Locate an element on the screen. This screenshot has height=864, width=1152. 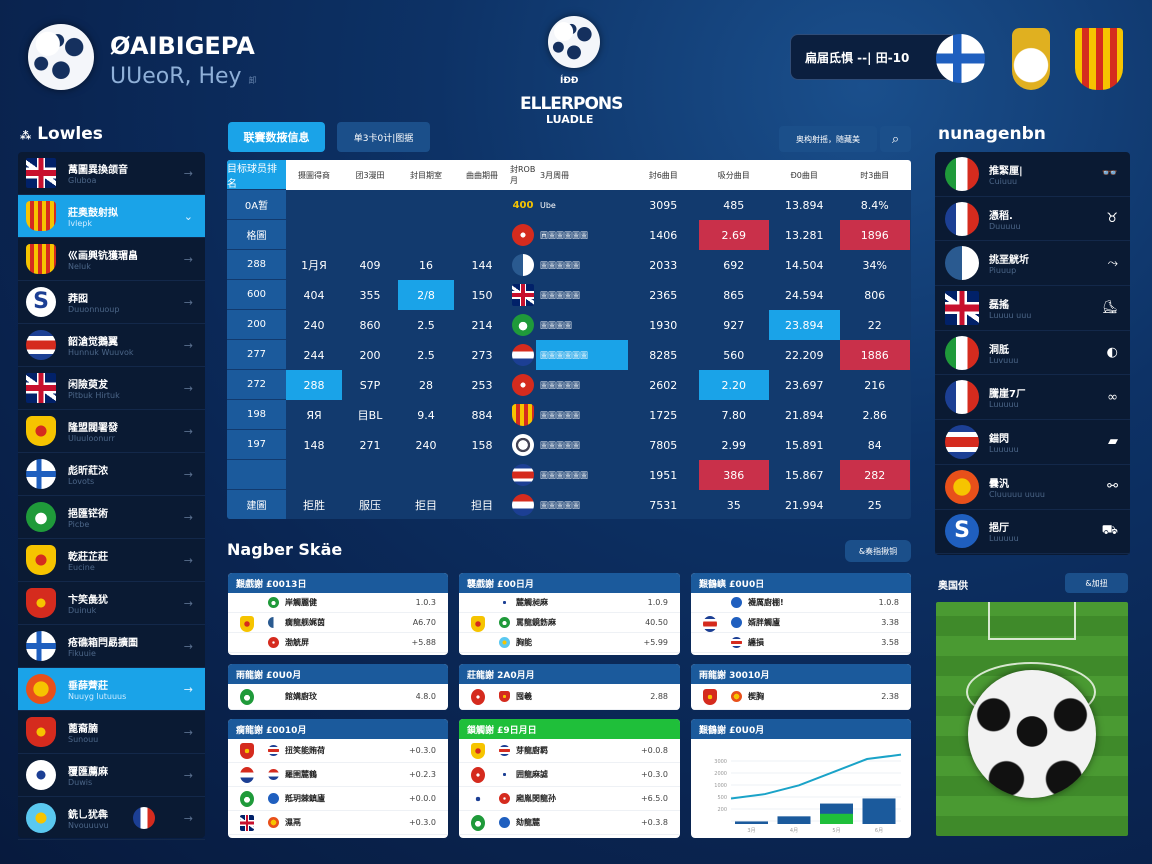
match-row: 囲龍麻謔 +0.3.0 is located at coordinates (569, 775).